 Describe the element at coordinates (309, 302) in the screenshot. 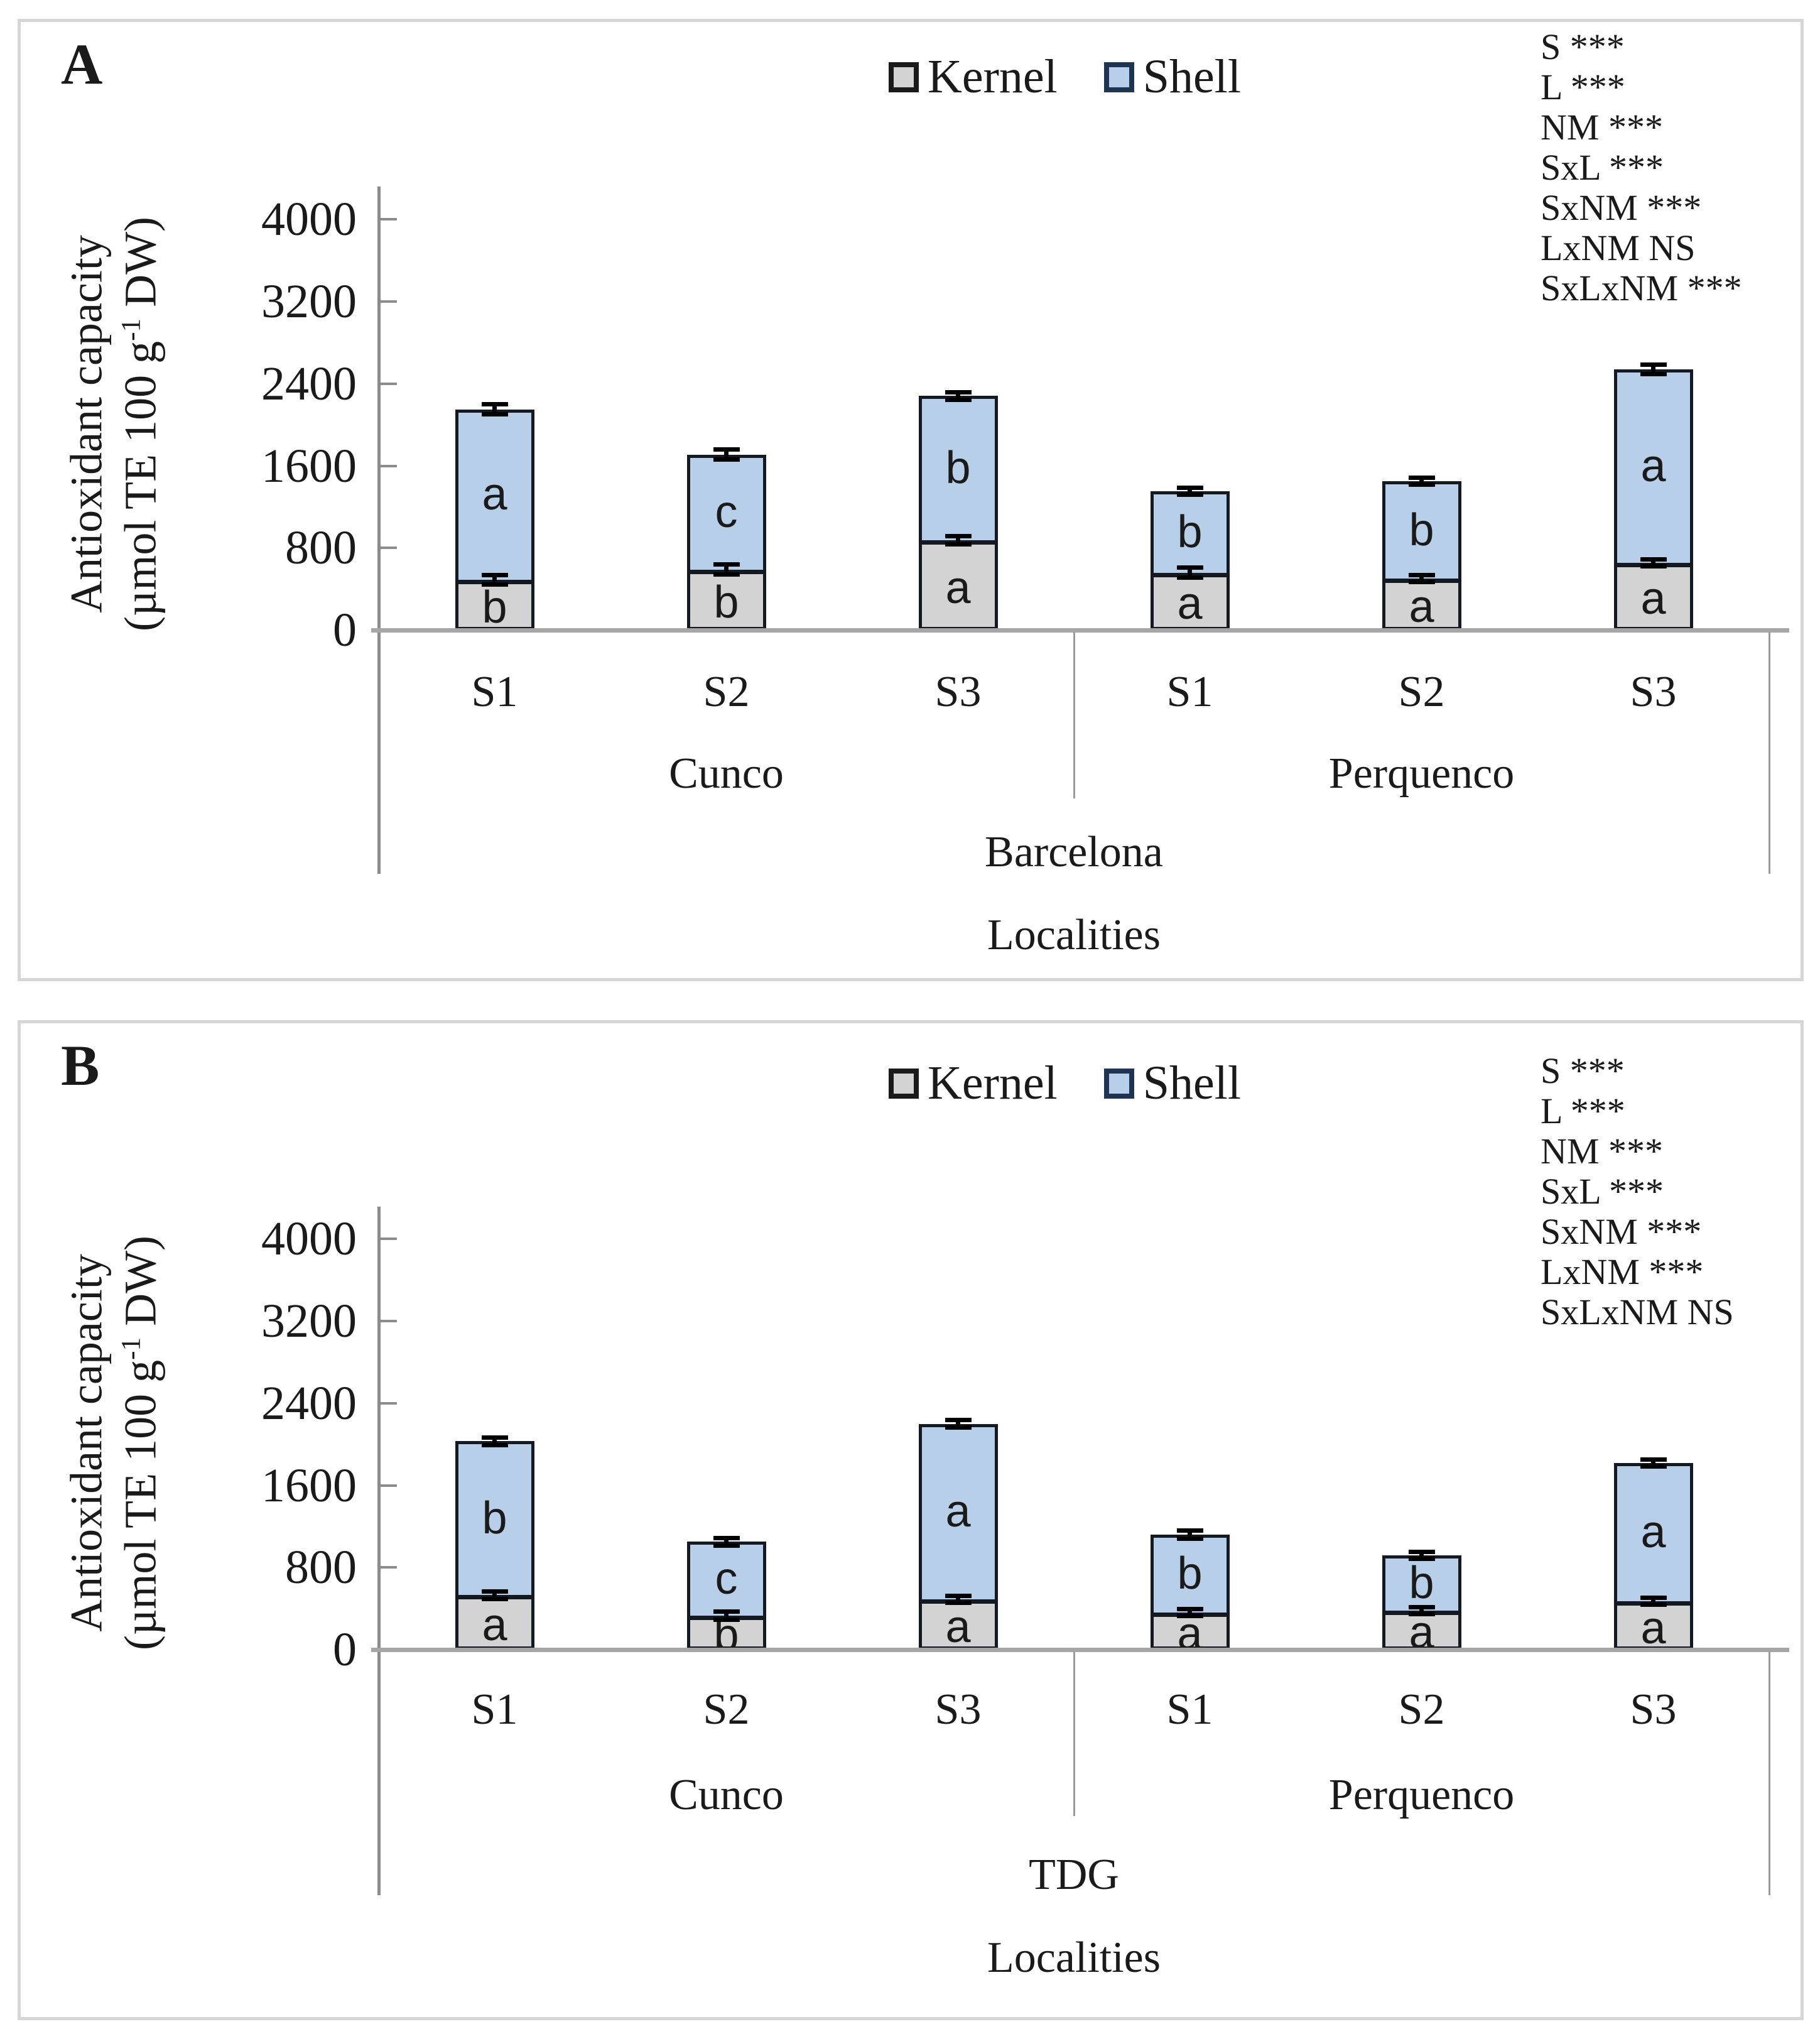

I see `y-tick-label: 3200` at that location.